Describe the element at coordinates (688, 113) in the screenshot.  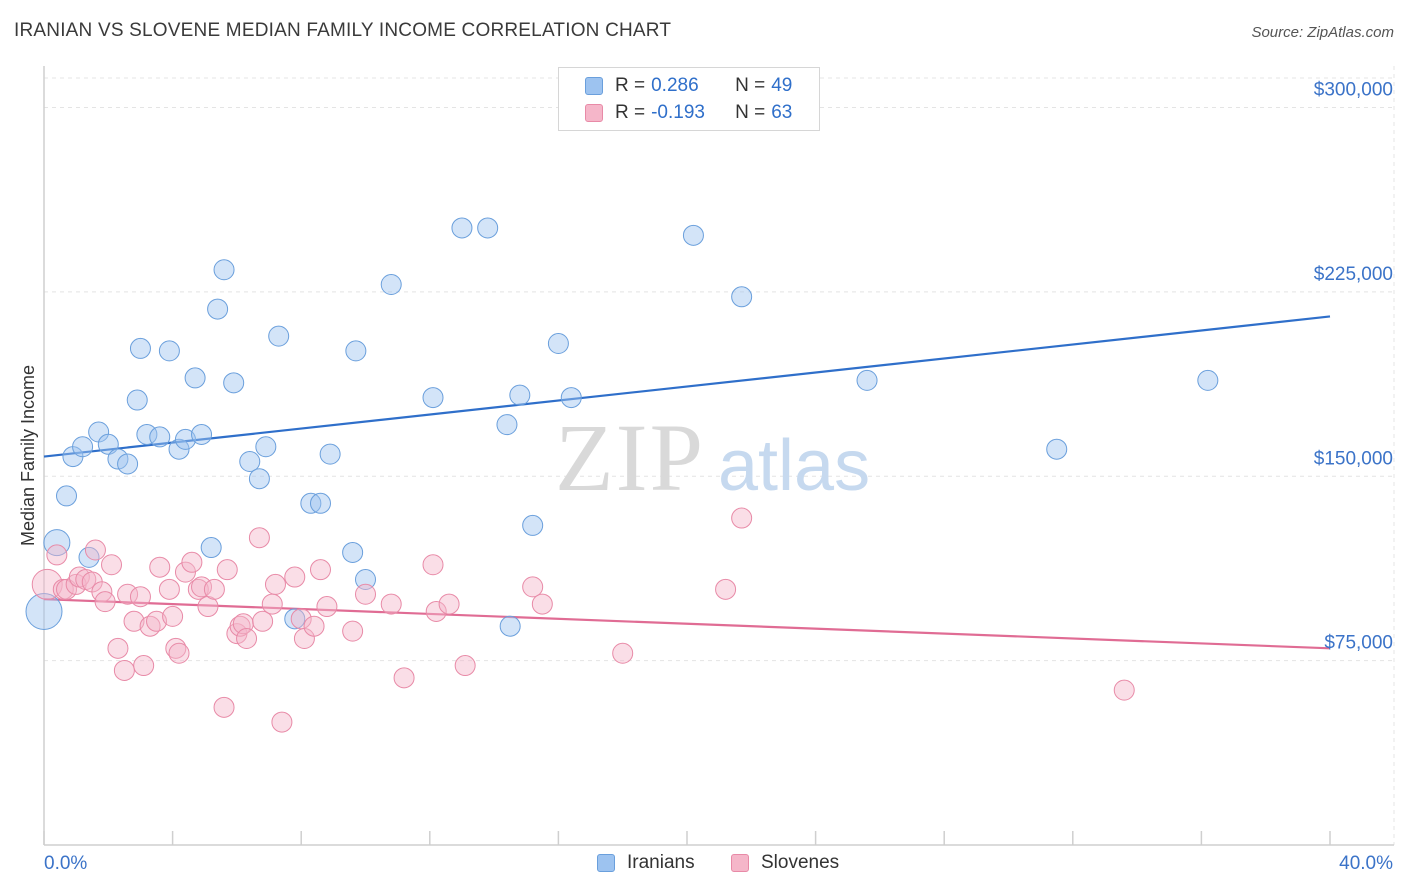
I see `legend-row-slovenes: R = -0.193 N = 63` at that location.